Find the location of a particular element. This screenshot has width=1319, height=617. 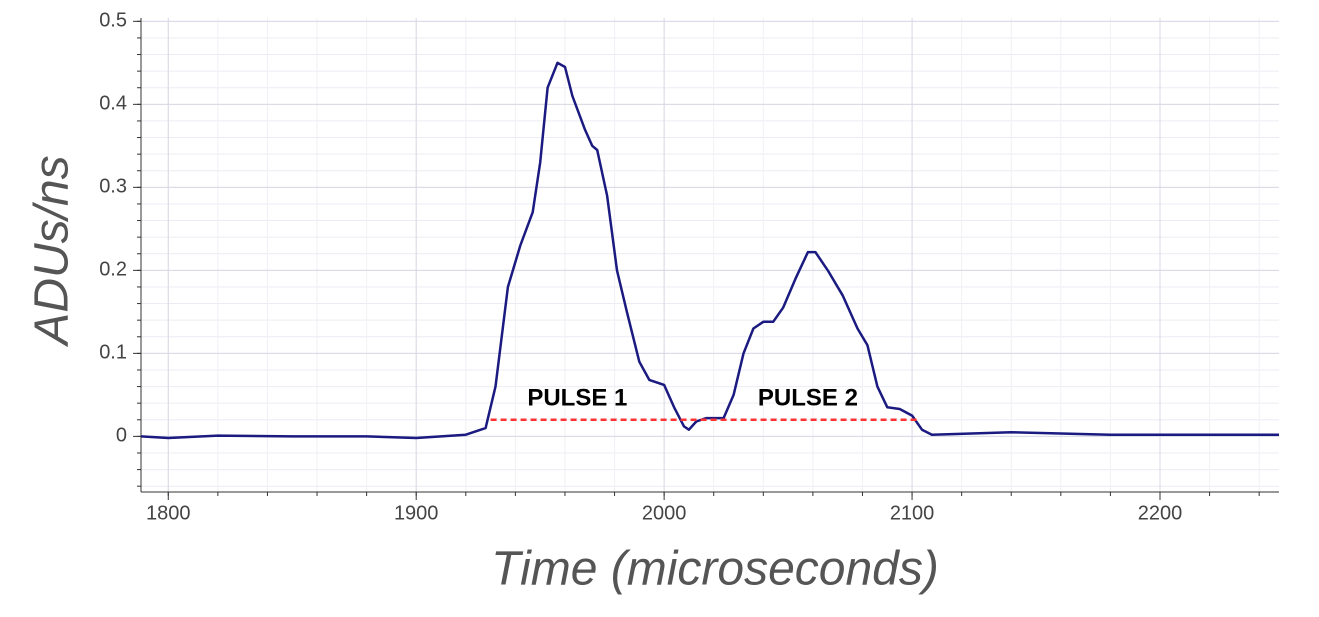

y-tick-label: 0.5 is located at coordinates (113, 21).